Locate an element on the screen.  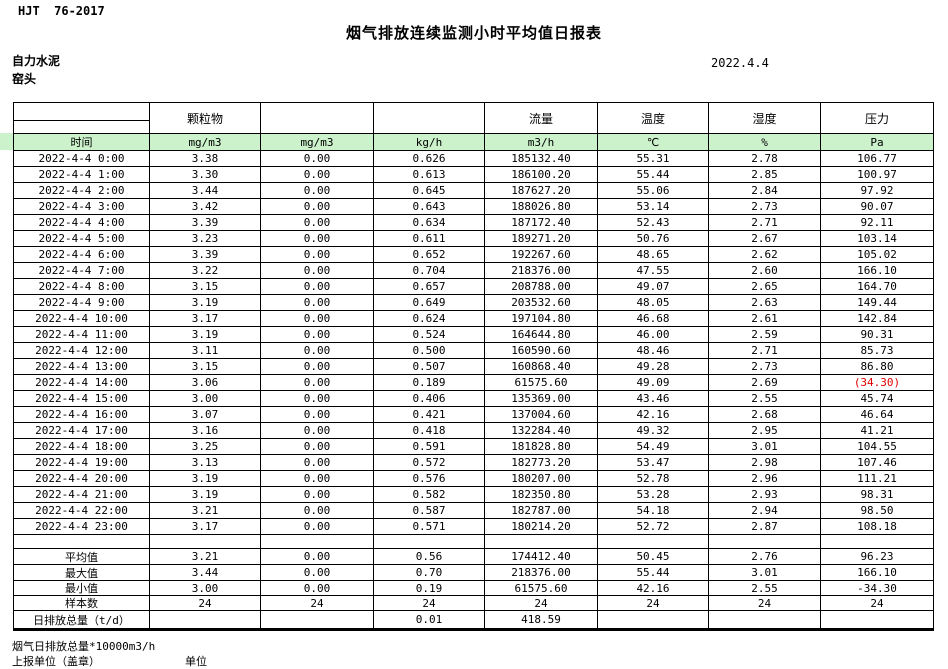
unit-pa: Pa is located at coordinates (877, 142).